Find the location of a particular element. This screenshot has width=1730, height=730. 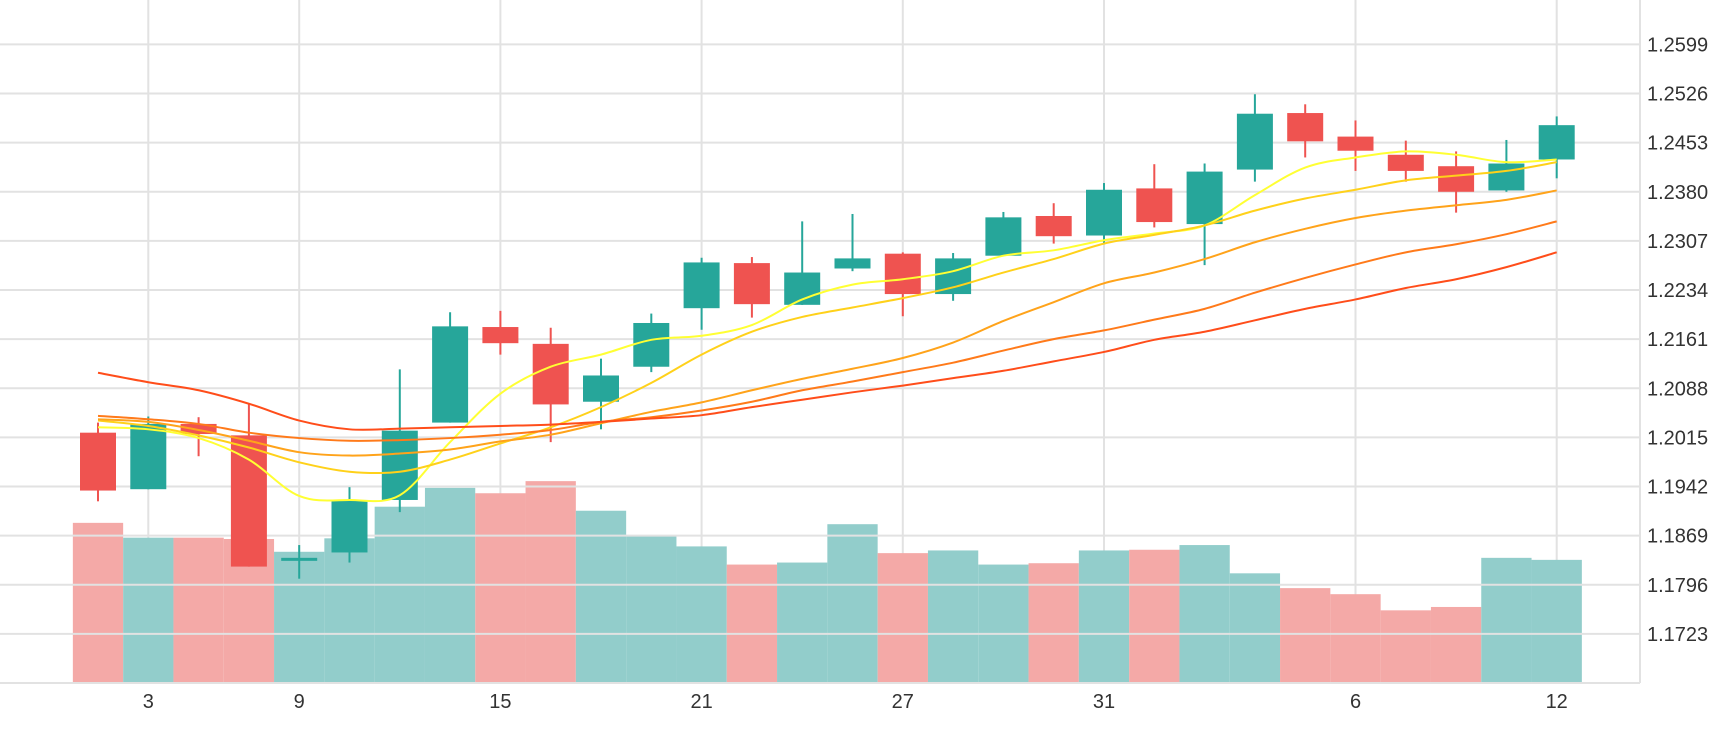

y-tick-label: 1.2088 is located at coordinates (1677, 389).